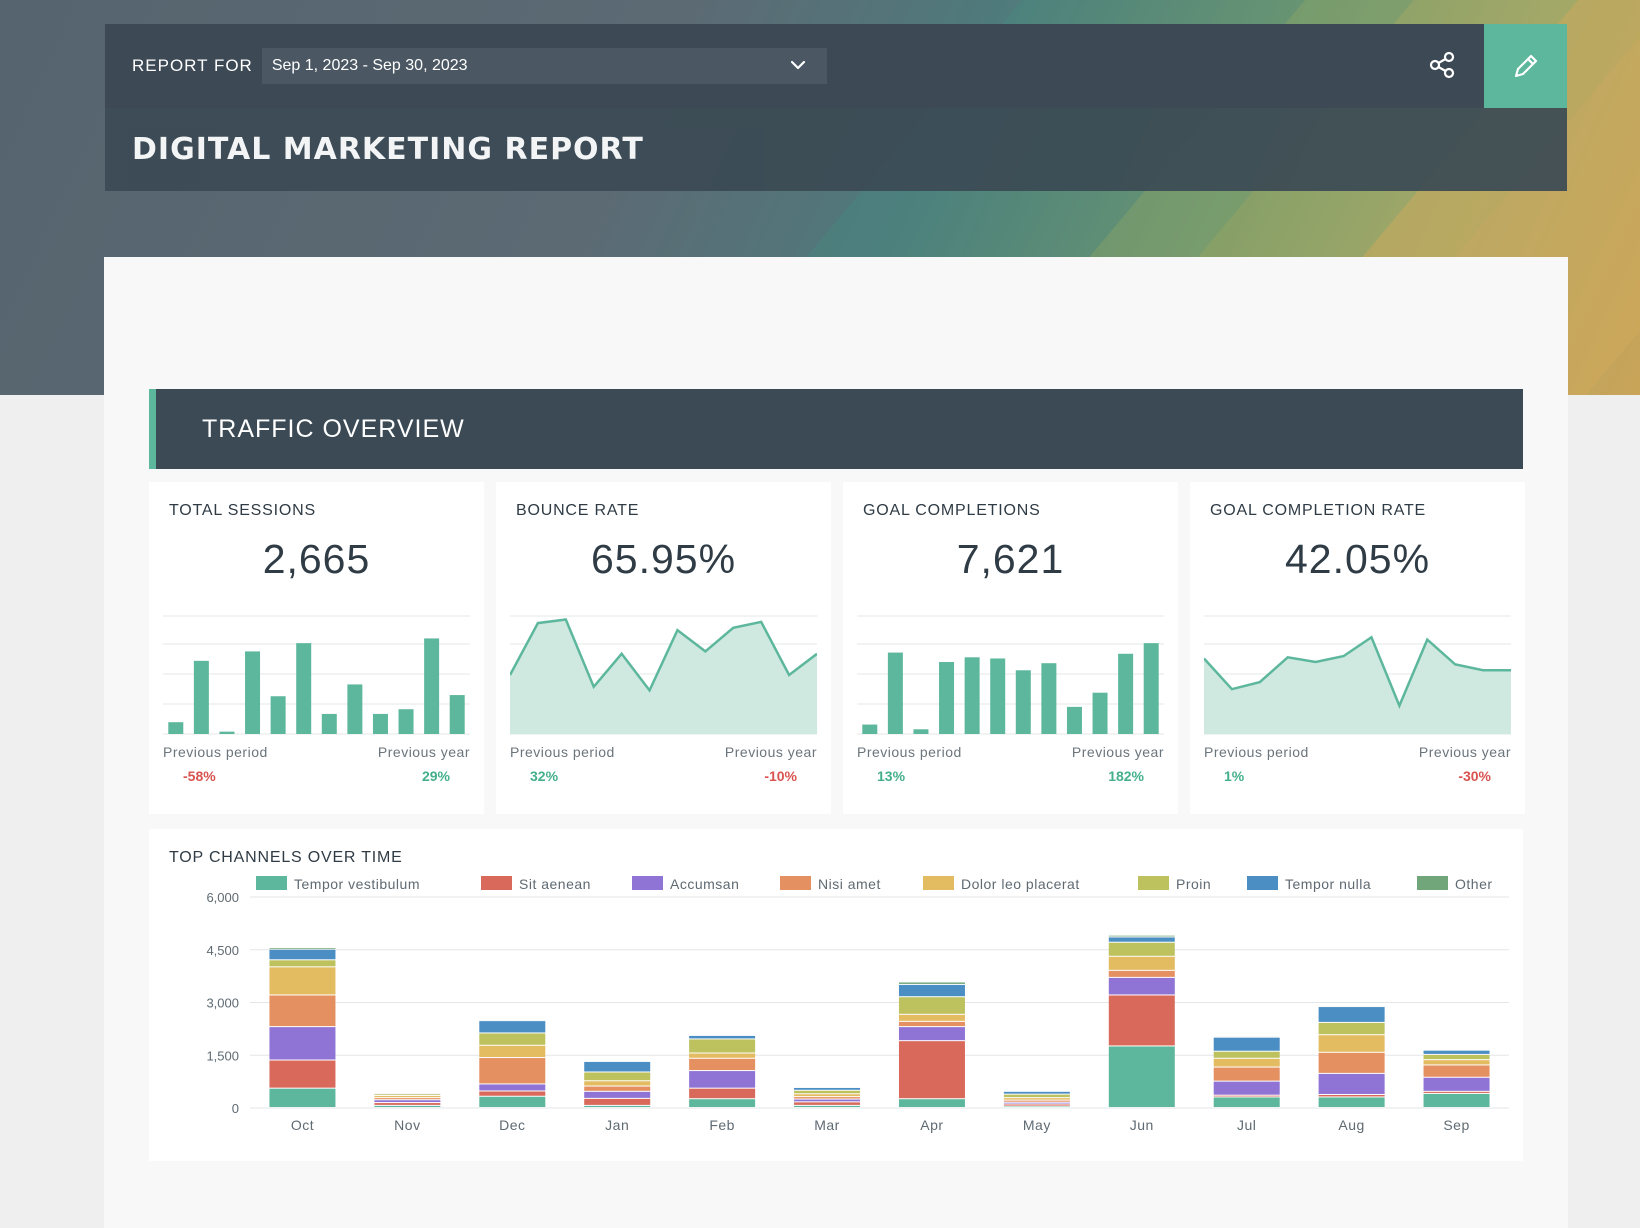 This screenshot has height=1228, width=1640. What do you see at coordinates (544, 66) in the screenshot?
I see `date-range-select: Sep 1, 2023 - Sep 30, 2023` at bounding box center [544, 66].